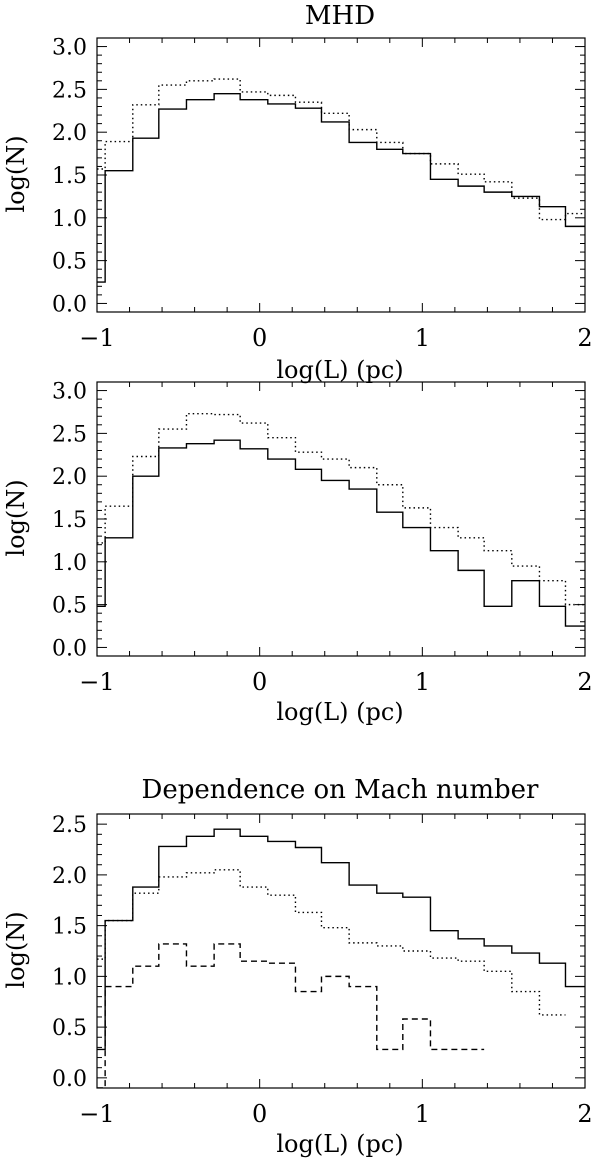  What do you see at coordinates (341, 790) in the screenshot?
I see `panel-title: Dependence on Mach number` at bounding box center [341, 790].